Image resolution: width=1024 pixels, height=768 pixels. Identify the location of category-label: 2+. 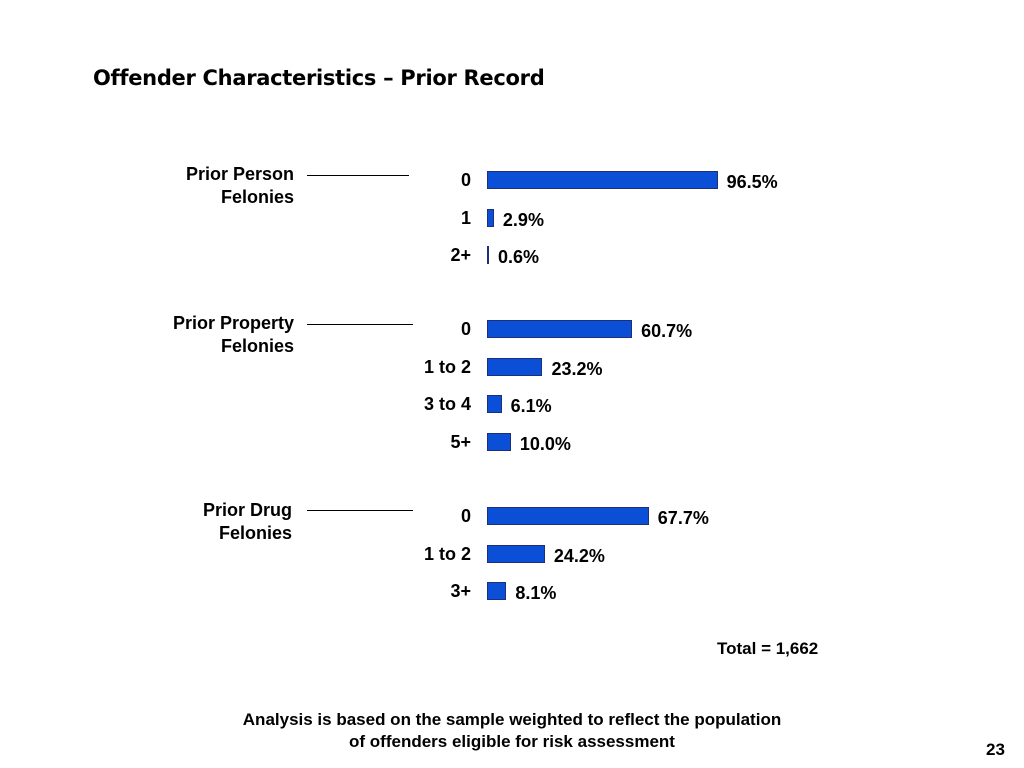
(460, 255).